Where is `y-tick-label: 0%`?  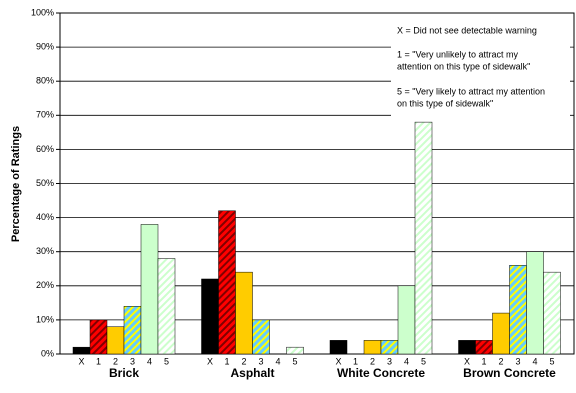 y-tick-label: 0% is located at coordinates (47, 353).